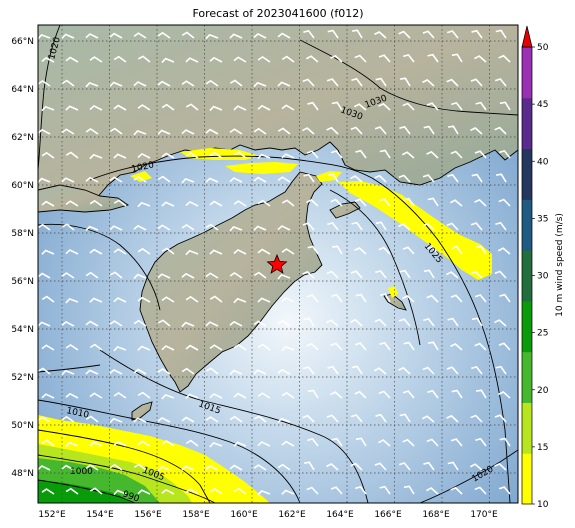 This screenshot has height=528, width=575. Describe the element at coordinates (543, 505) in the screenshot. I see `colorbar-tick-label: 10` at that location.